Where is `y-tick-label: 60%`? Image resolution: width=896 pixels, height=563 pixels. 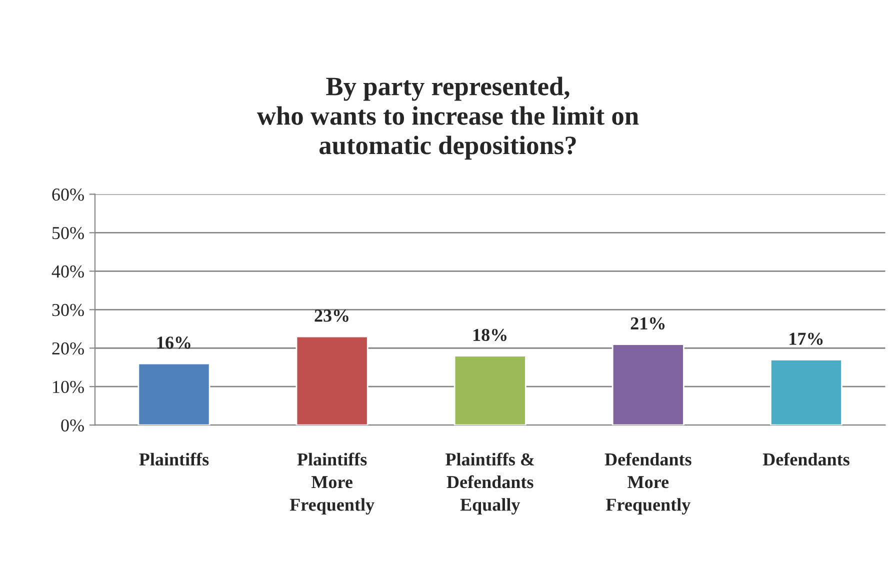
y-tick-label: 60% is located at coordinates (68, 194).